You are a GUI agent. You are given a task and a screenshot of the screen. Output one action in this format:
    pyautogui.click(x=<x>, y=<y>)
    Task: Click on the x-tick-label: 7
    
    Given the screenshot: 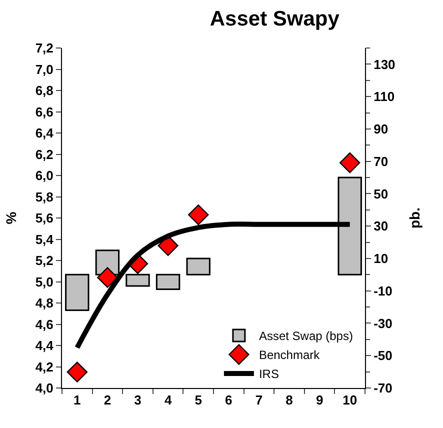 What is the action you would take?
    pyautogui.click(x=259, y=400)
    